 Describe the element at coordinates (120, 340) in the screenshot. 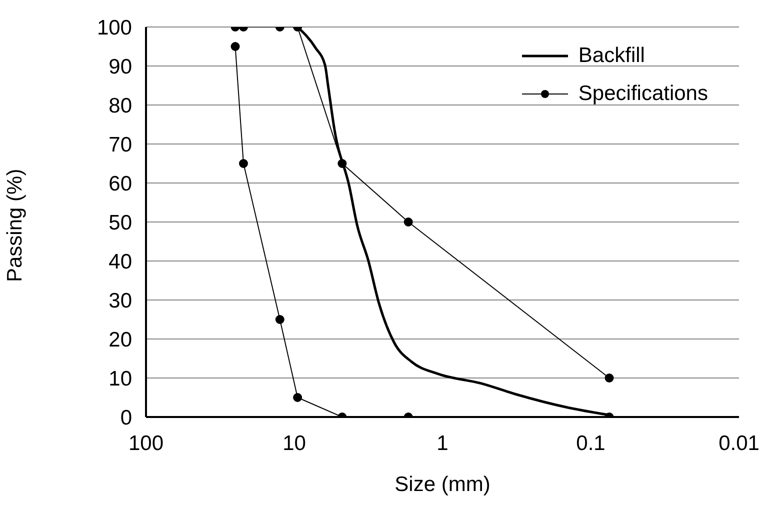

I see `y-tick-label: 20` at that location.